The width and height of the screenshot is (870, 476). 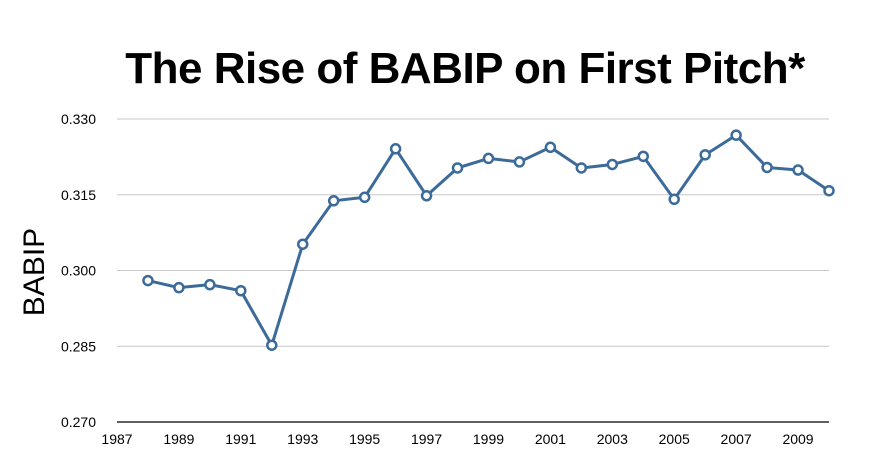 What do you see at coordinates (78, 422) in the screenshot?
I see `y-tick-label: 0.270` at bounding box center [78, 422].